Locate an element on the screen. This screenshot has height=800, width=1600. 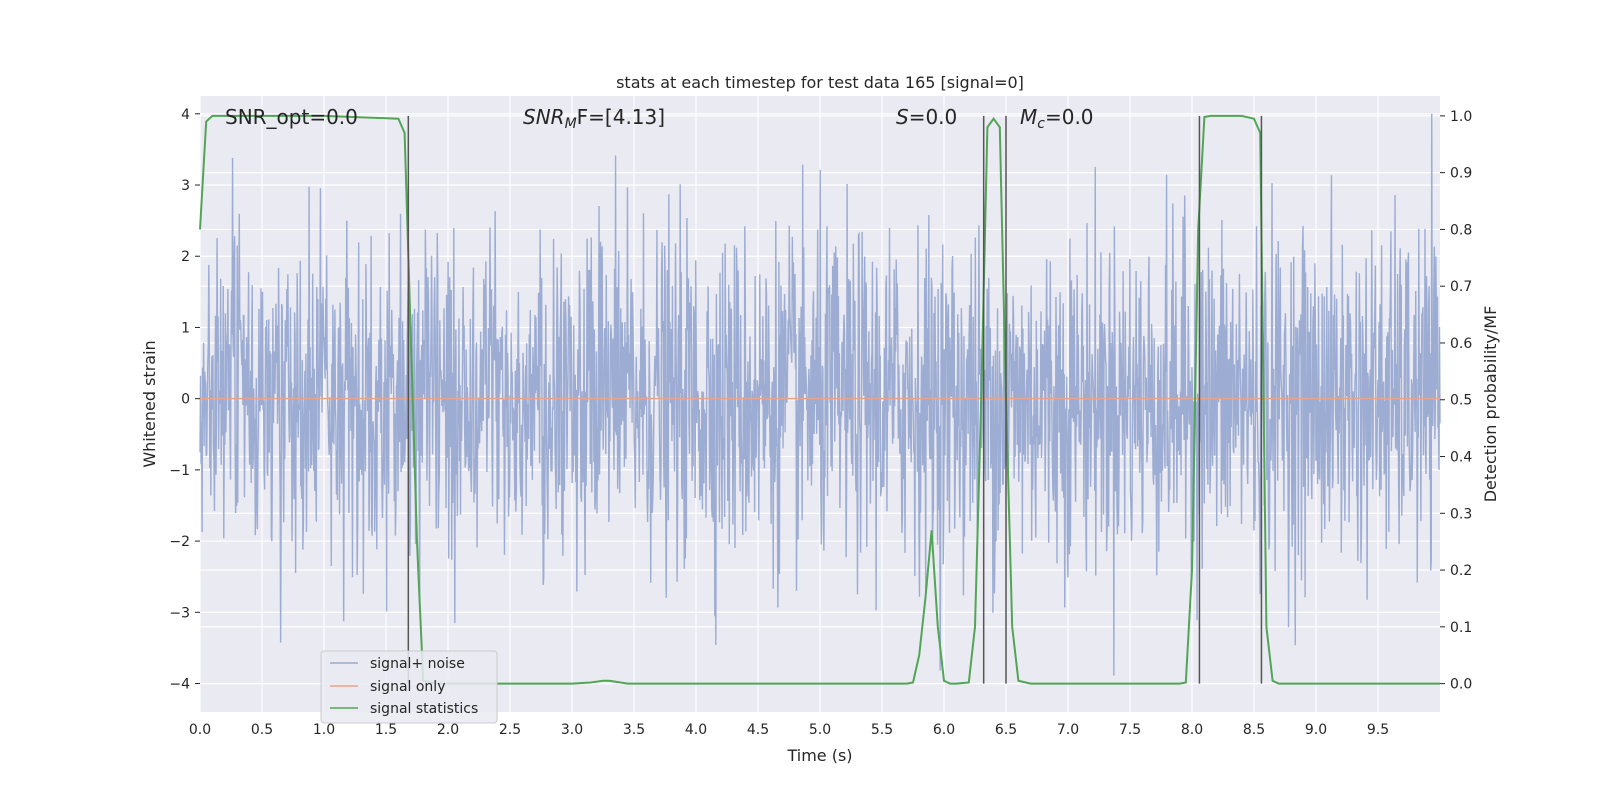
y-tick-label: 4 is located at coordinates (185, 115).